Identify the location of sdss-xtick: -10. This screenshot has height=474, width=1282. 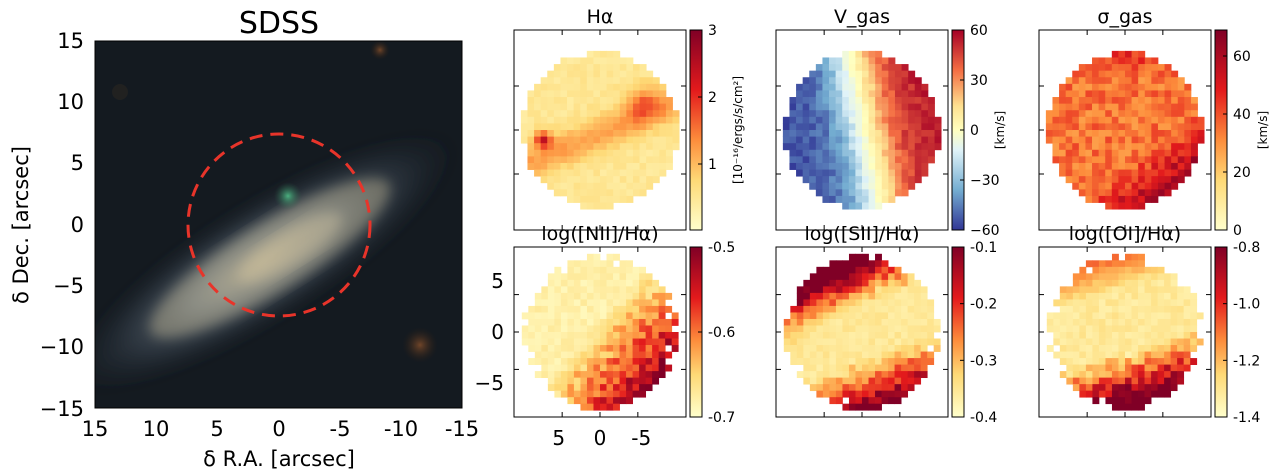
(401, 429).